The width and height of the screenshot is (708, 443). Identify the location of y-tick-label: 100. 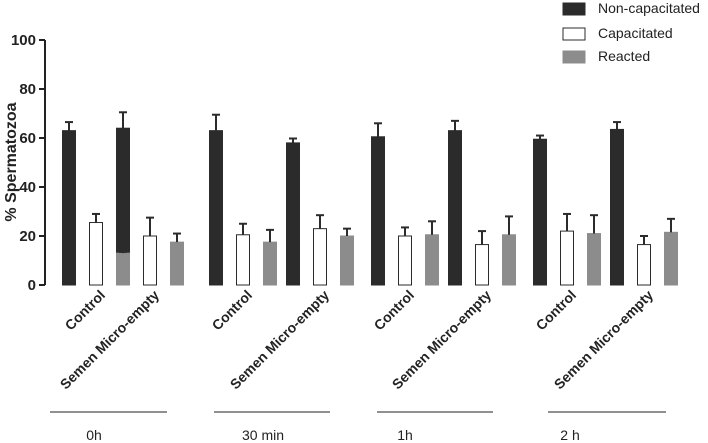
(23, 40).